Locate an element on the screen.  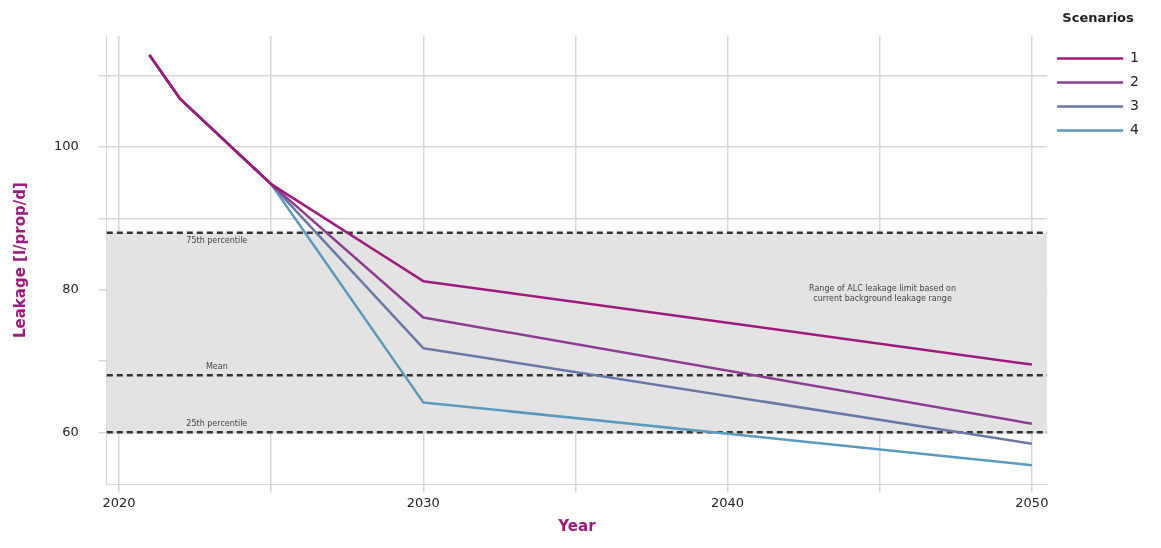
x-tick-label: 2050 is located at coordinates (1032, 502).